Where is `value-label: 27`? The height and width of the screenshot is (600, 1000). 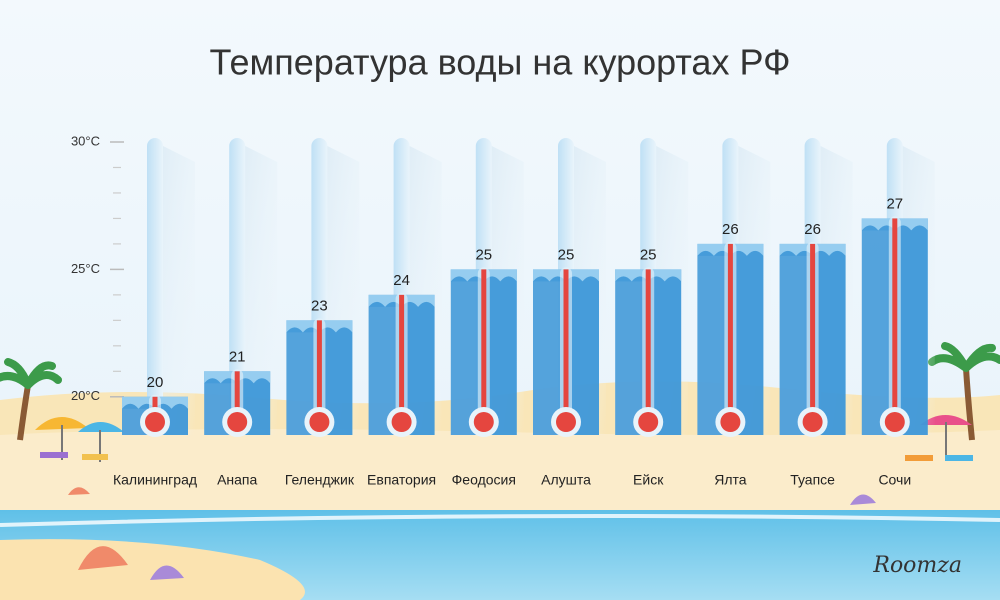 value-label: 27 is located at coordinates (894, 203).